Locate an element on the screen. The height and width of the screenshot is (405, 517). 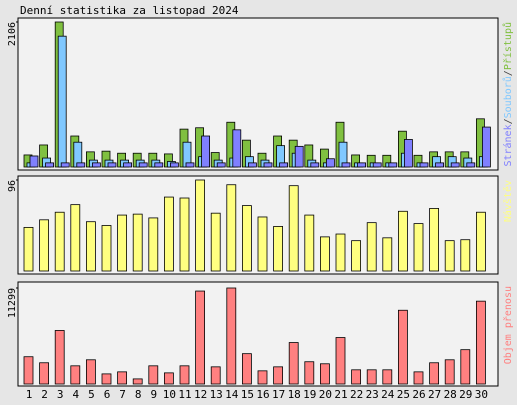
y-tick-label: 96 is located at coordinates (12, 186).